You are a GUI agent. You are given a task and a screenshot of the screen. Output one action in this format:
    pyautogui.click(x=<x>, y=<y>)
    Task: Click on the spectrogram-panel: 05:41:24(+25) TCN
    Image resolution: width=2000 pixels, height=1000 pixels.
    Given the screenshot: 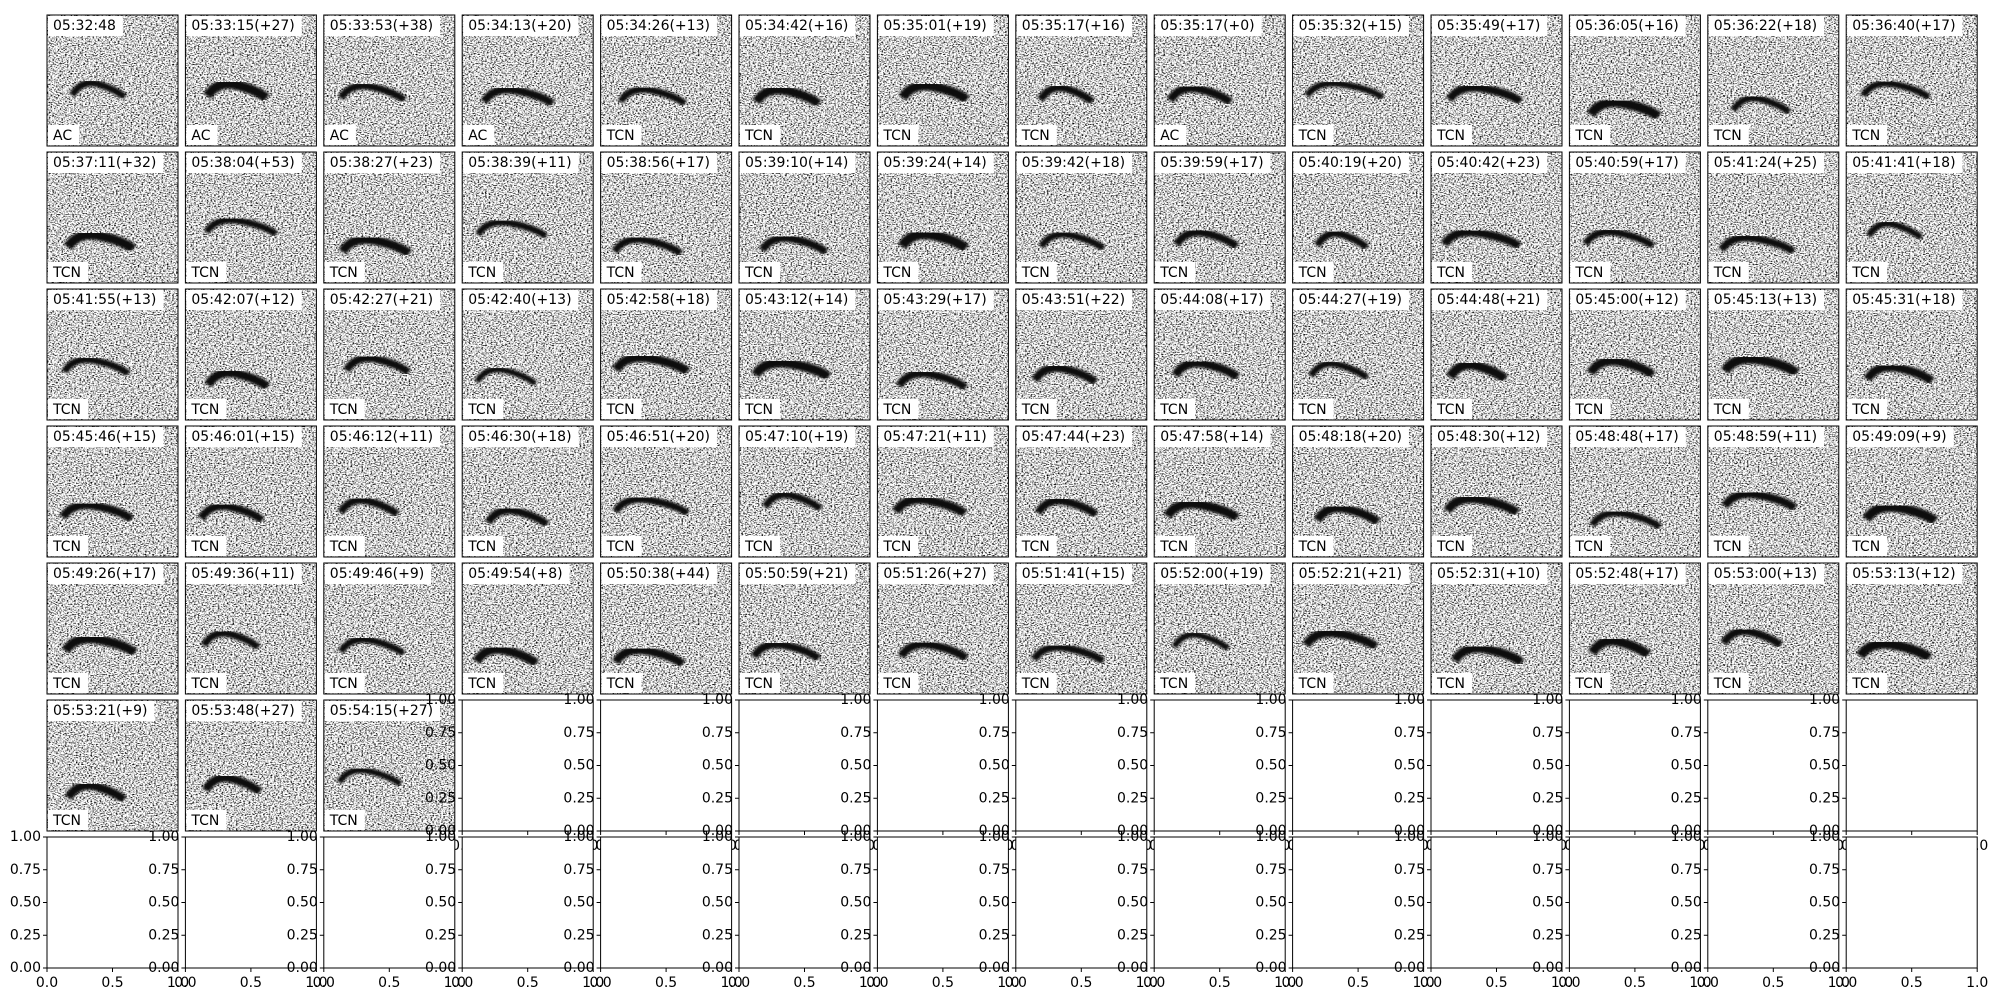 What is the action you would take?
    pyautogui.click(x=1773, y=217)
    